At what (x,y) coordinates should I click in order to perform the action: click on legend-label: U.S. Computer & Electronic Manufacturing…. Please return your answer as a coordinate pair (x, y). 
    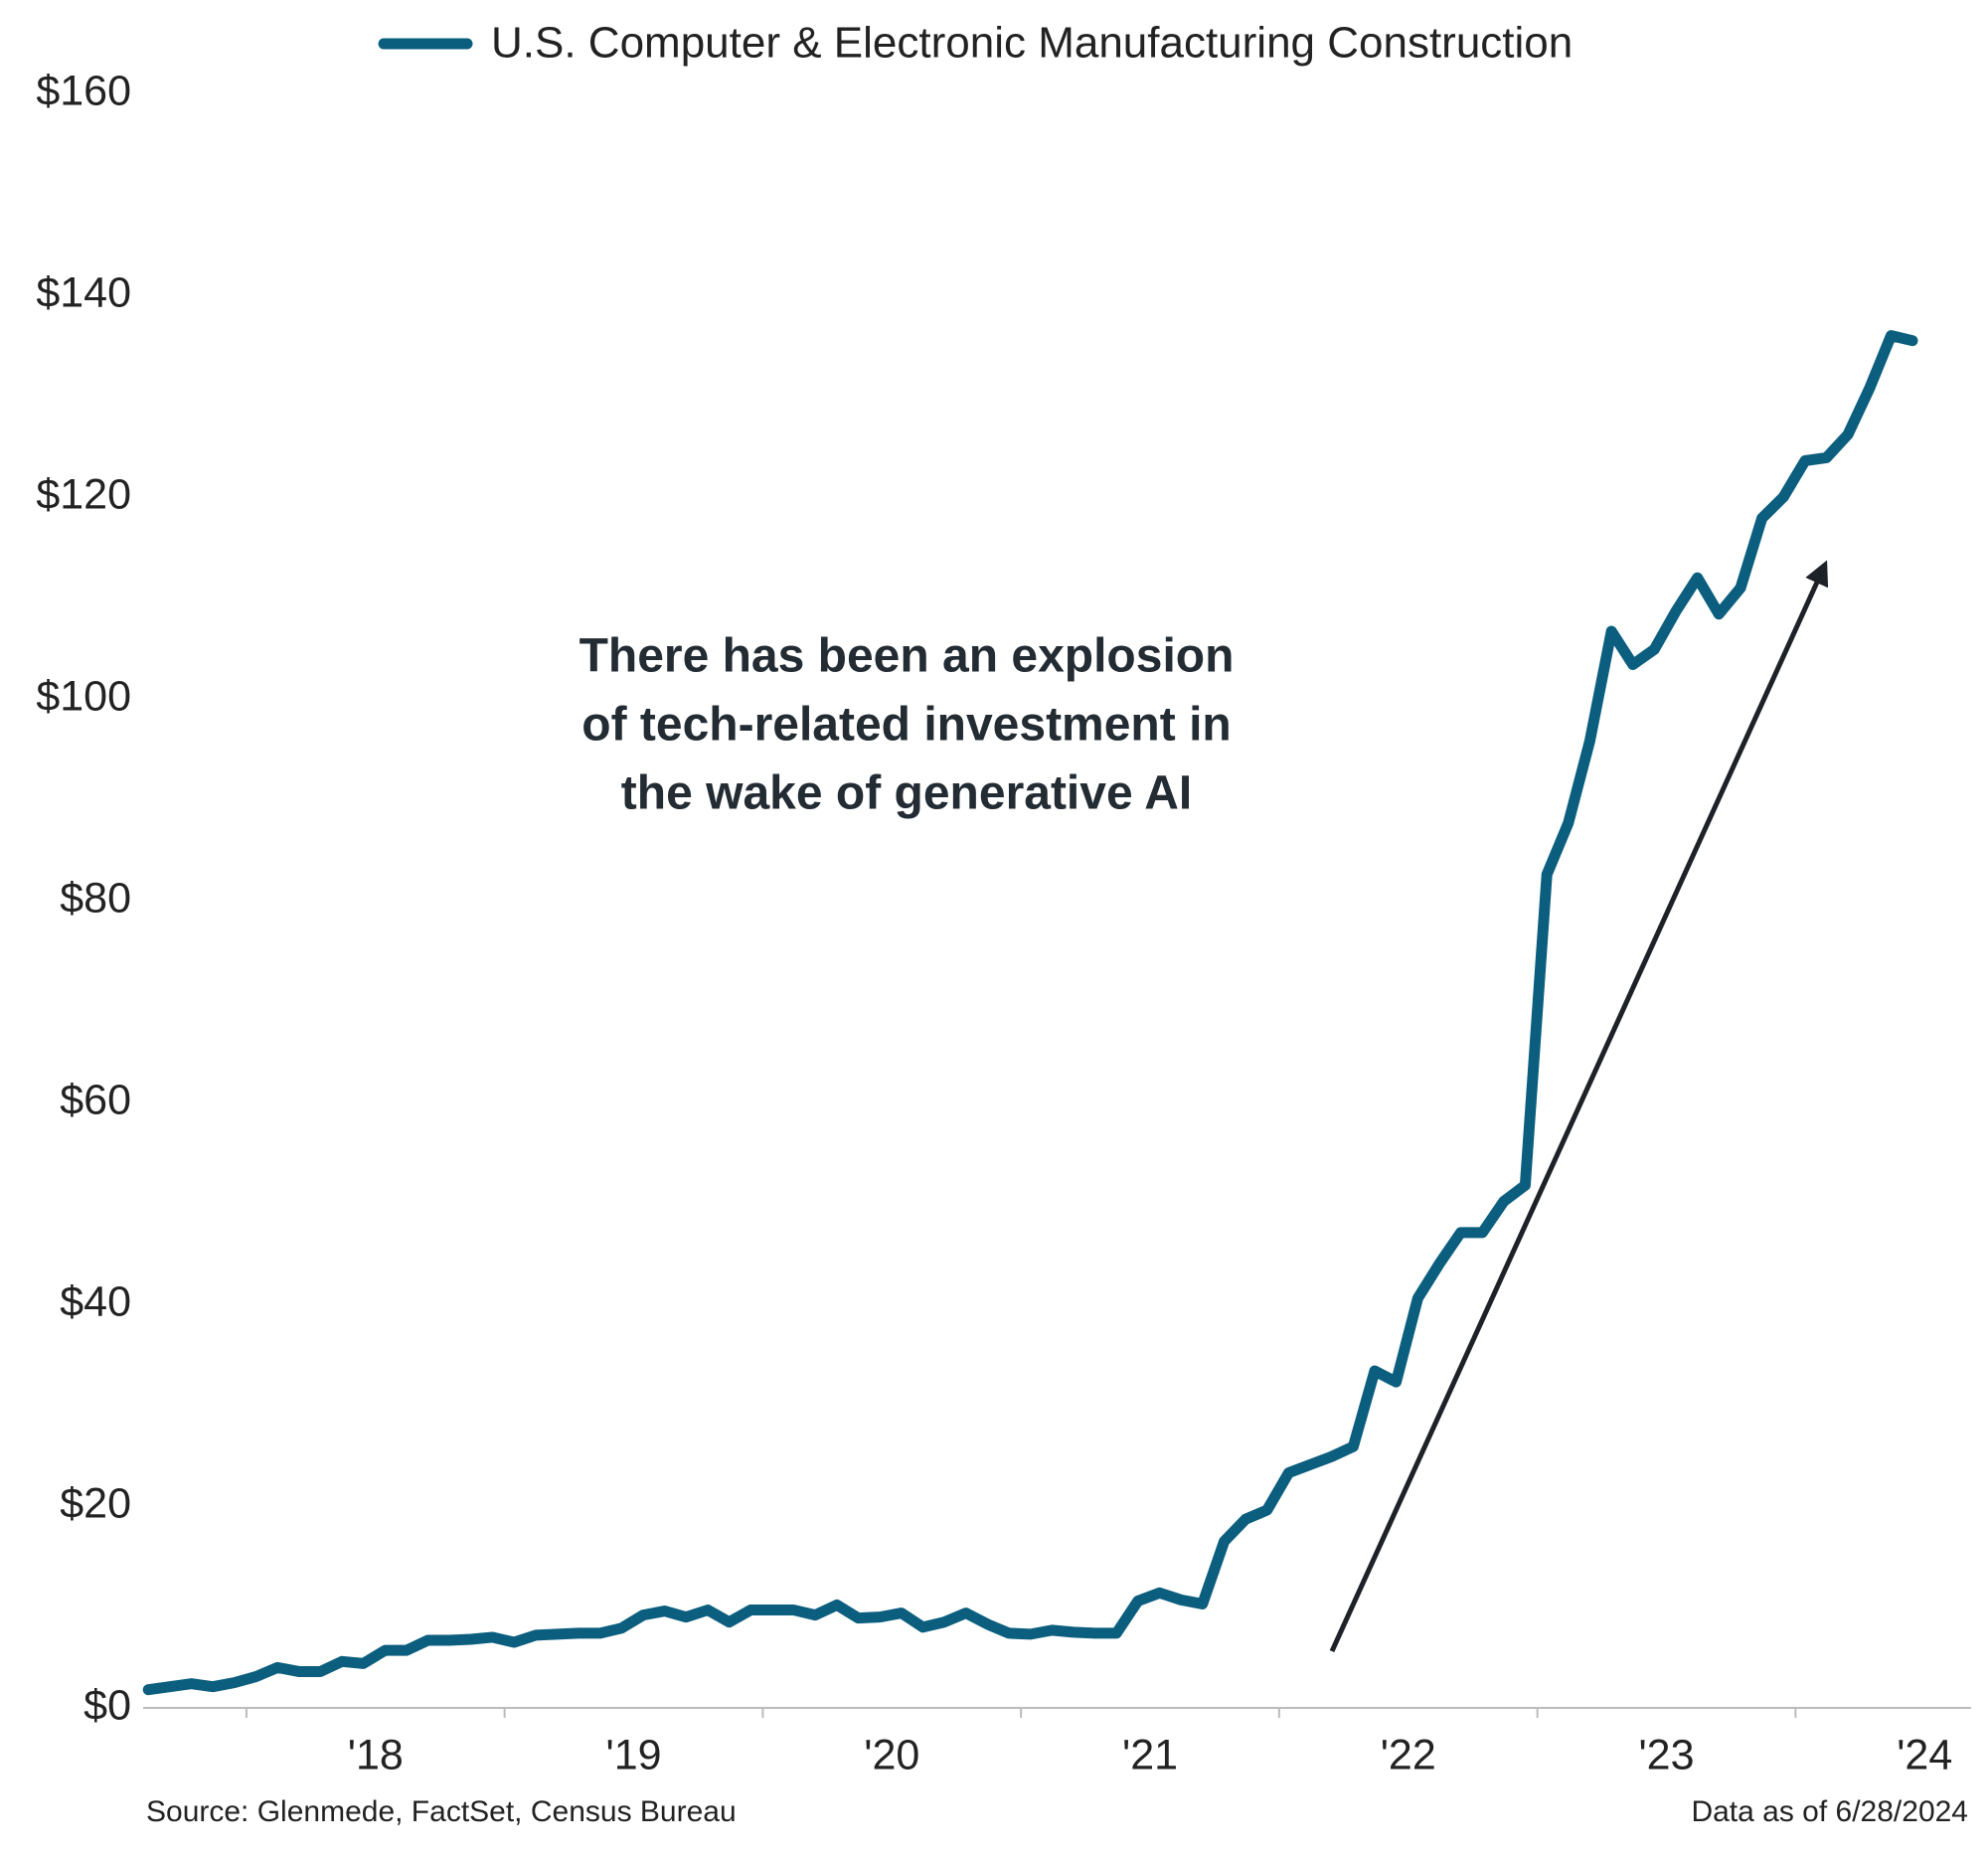
    Looking at the image, I should click on (1032, 43).